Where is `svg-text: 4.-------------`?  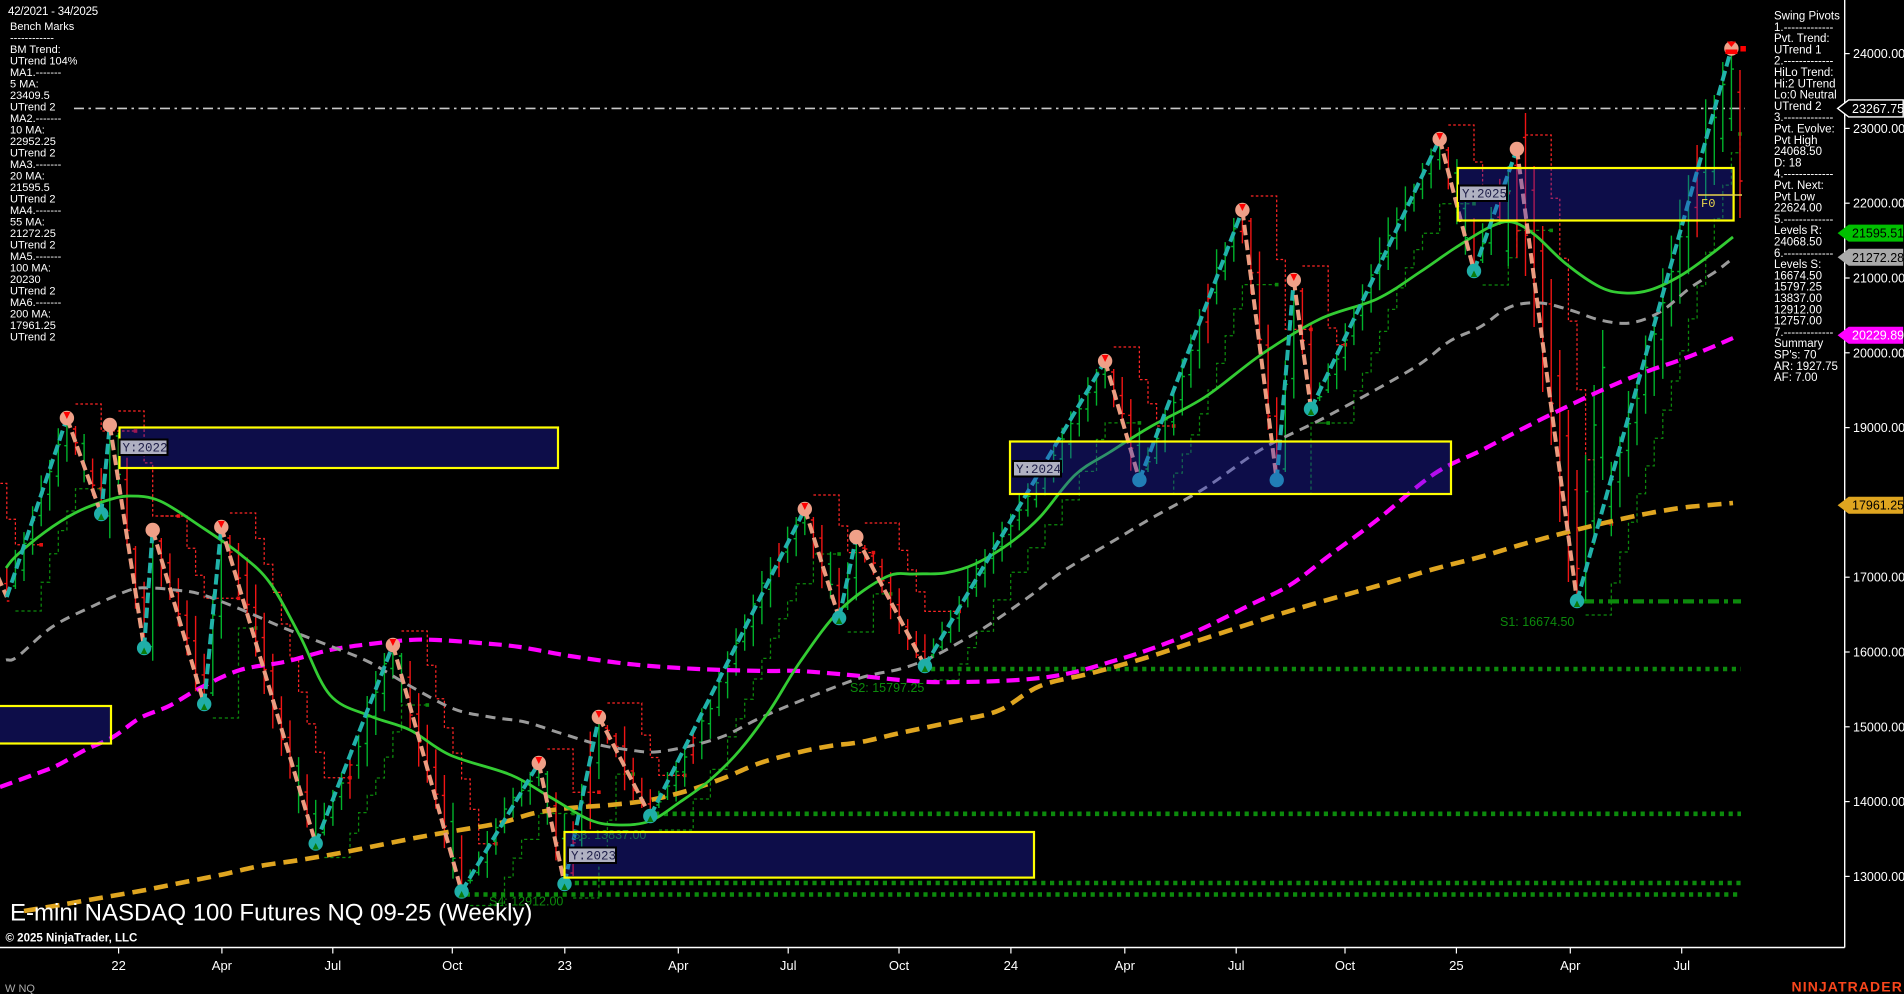
svg-text: 4.------------- is located at coordinates (1804, 175).